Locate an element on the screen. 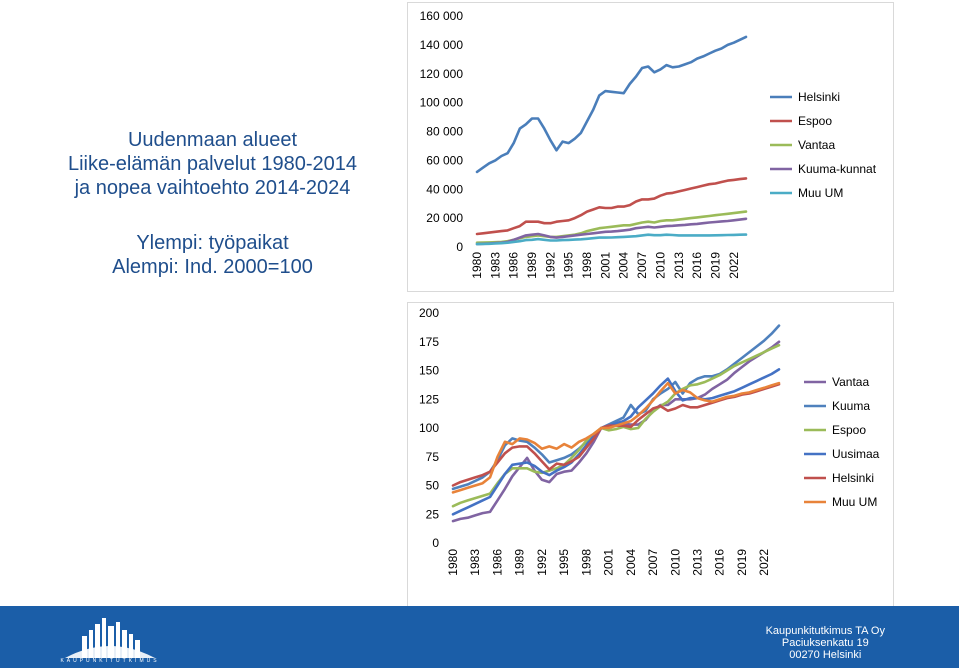 The image size is (959, 668). footer-line: 00270 Helsinki is located at coordinates (825, 655).